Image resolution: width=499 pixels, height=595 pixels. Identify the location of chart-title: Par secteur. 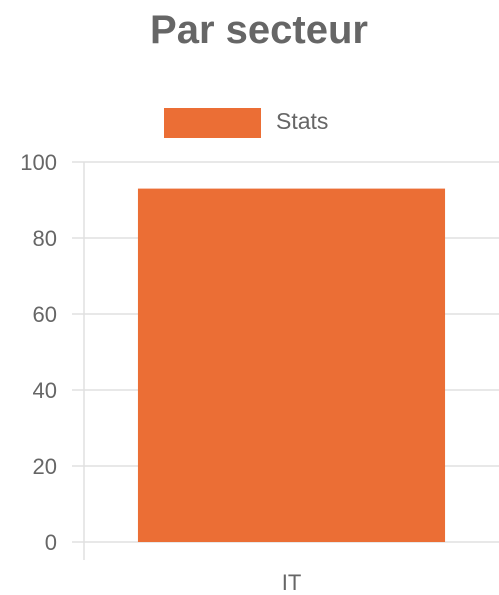
(259, 30).